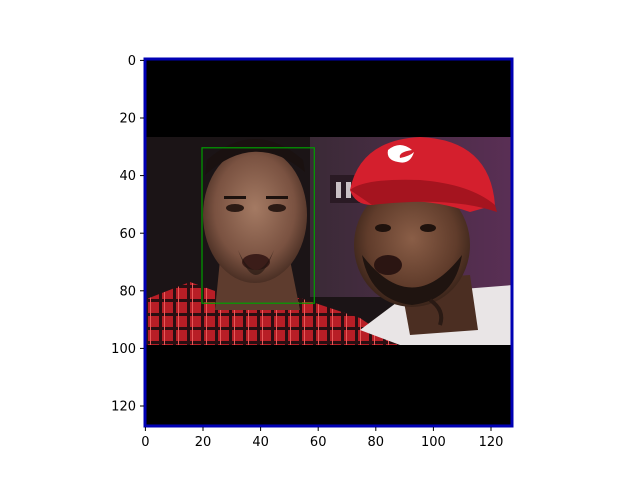 The image size is (640, 480). What do you see at coordinates (491, 442) in the screenshot?
I see `x-tick-label: 120` at bounding box center [491, 442].